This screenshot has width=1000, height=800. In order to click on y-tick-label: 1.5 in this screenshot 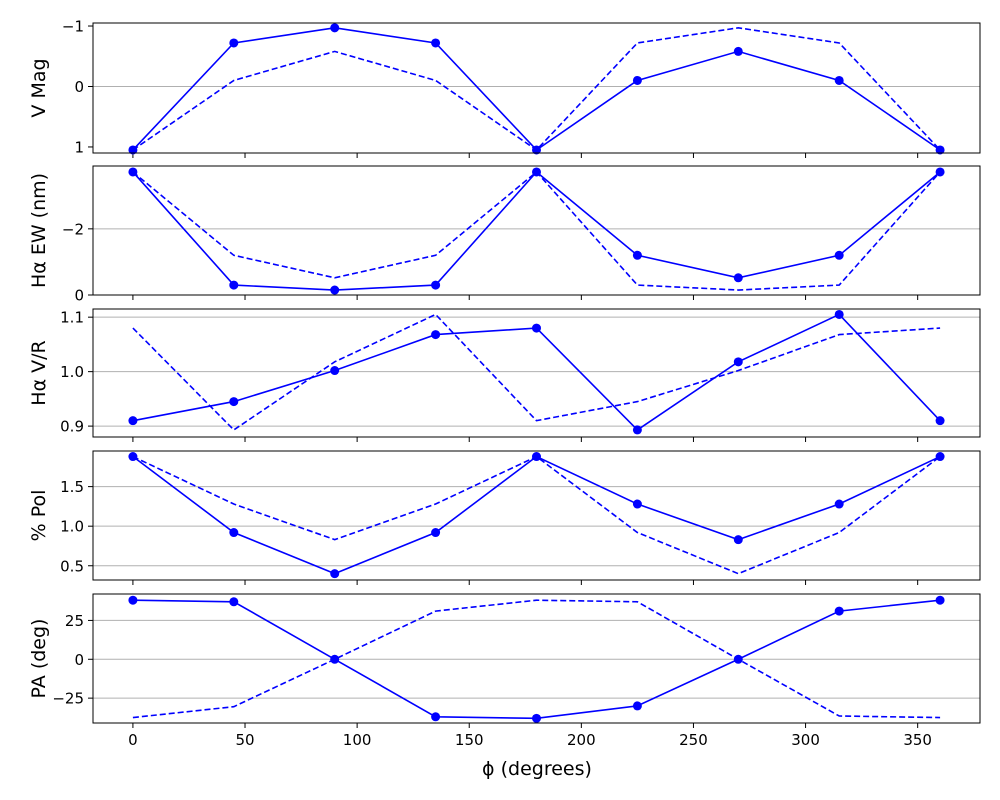, I will do `click(72, 487)`.